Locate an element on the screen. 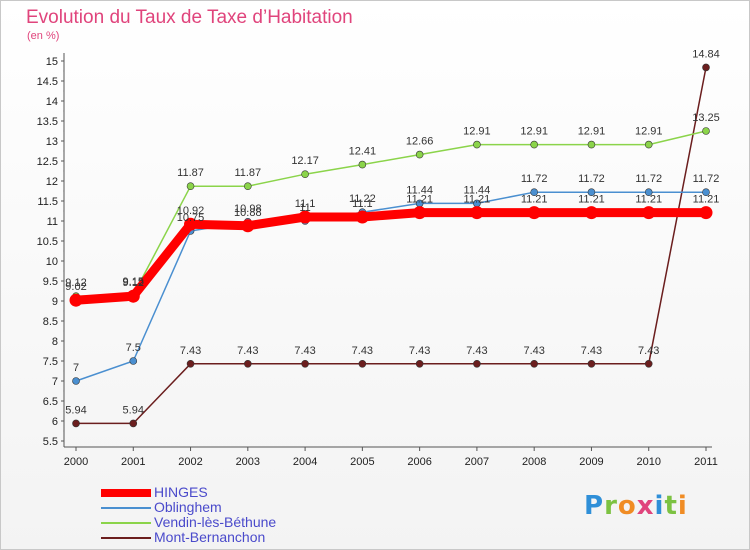 The width and height of the screenshot is (750, 550). y-tick-label: 15 is located at coordinates (52, 62).